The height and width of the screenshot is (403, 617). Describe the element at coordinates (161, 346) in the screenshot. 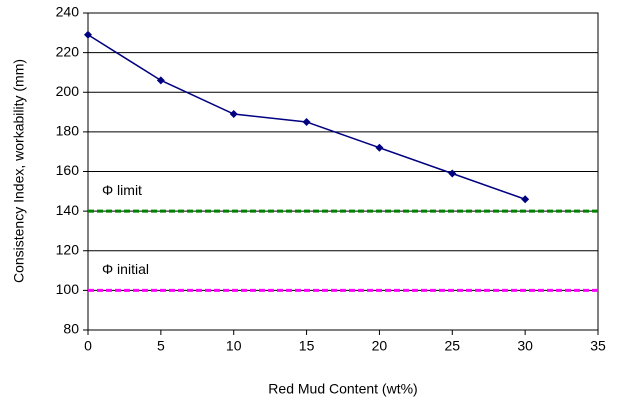

I see `x-tick-label: 5` at that location.